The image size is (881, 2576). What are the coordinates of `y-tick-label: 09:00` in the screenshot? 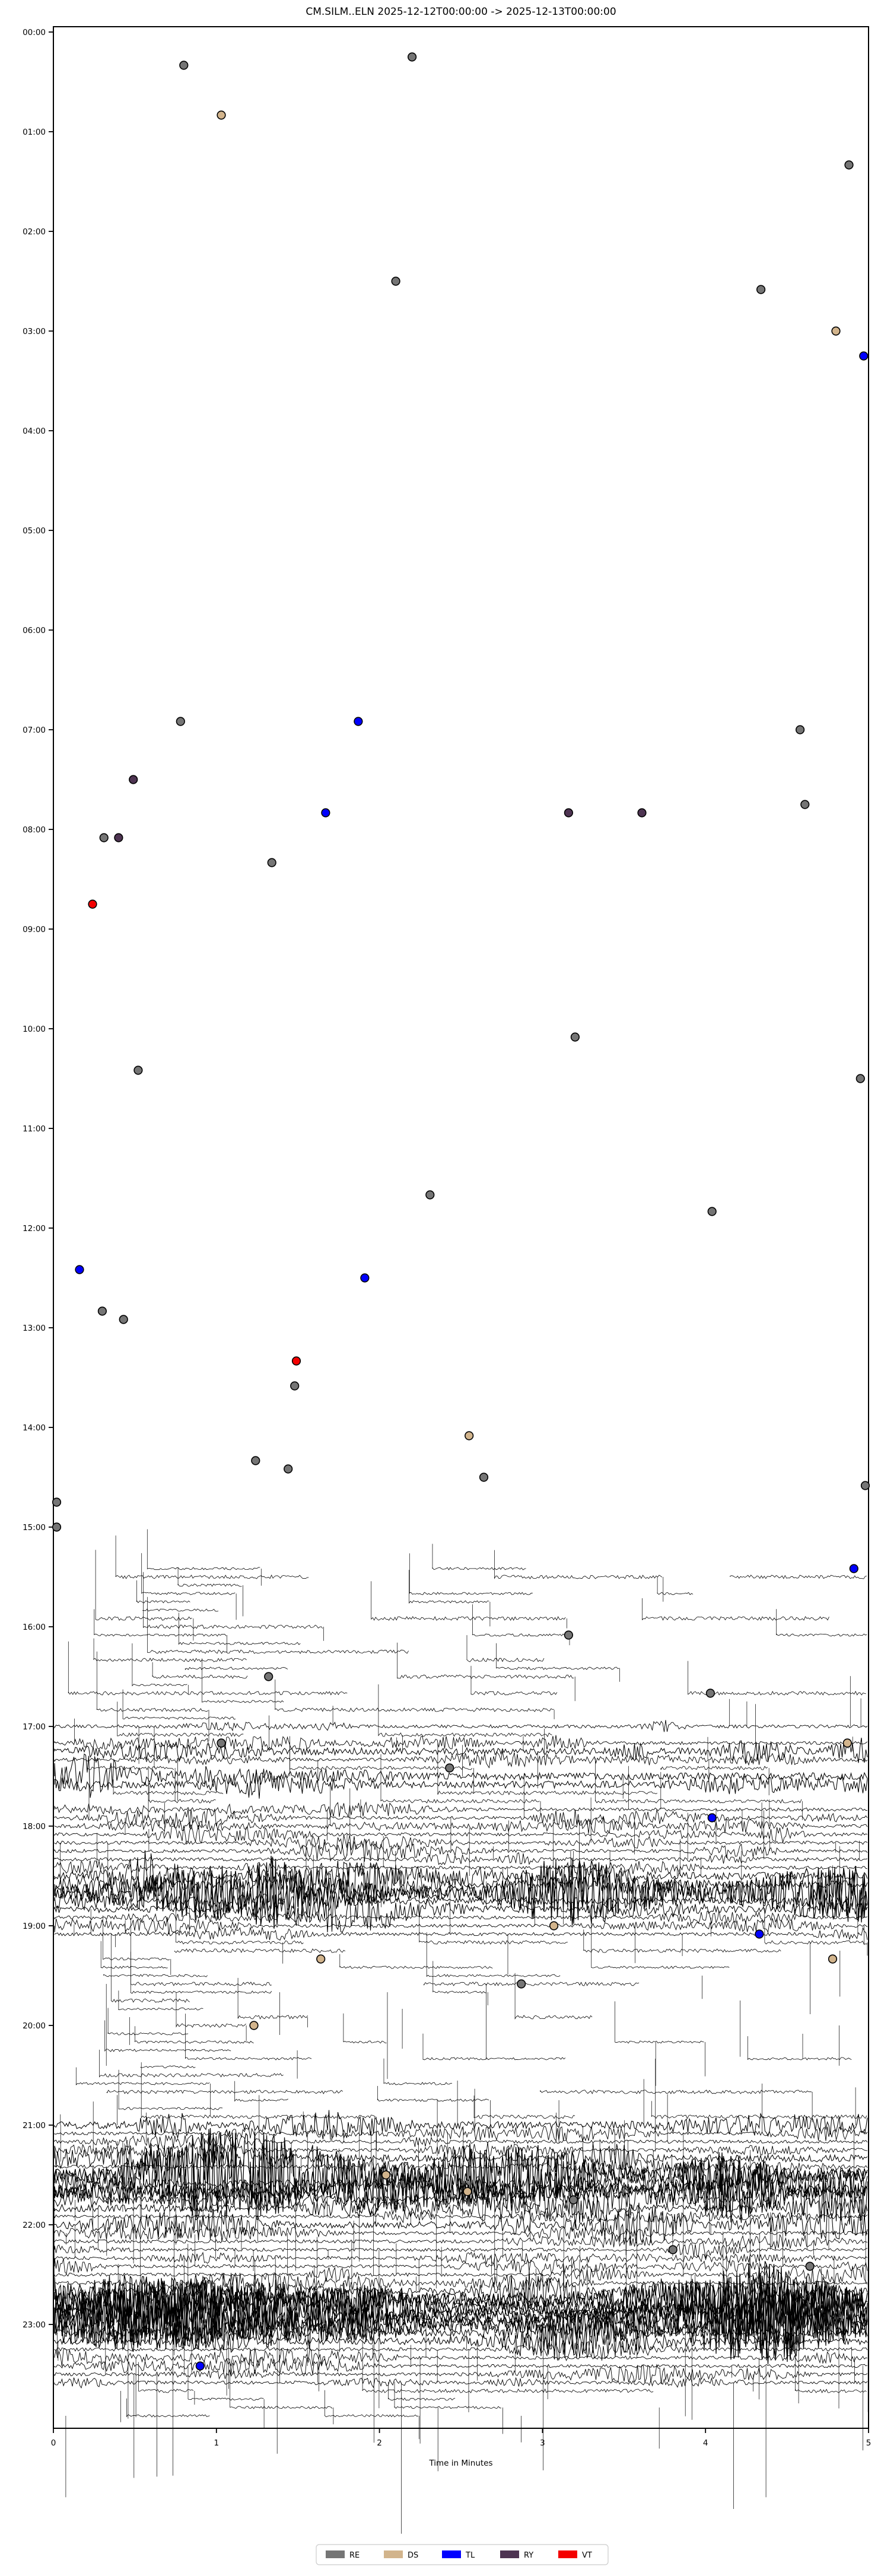 It's located at (34, 929).